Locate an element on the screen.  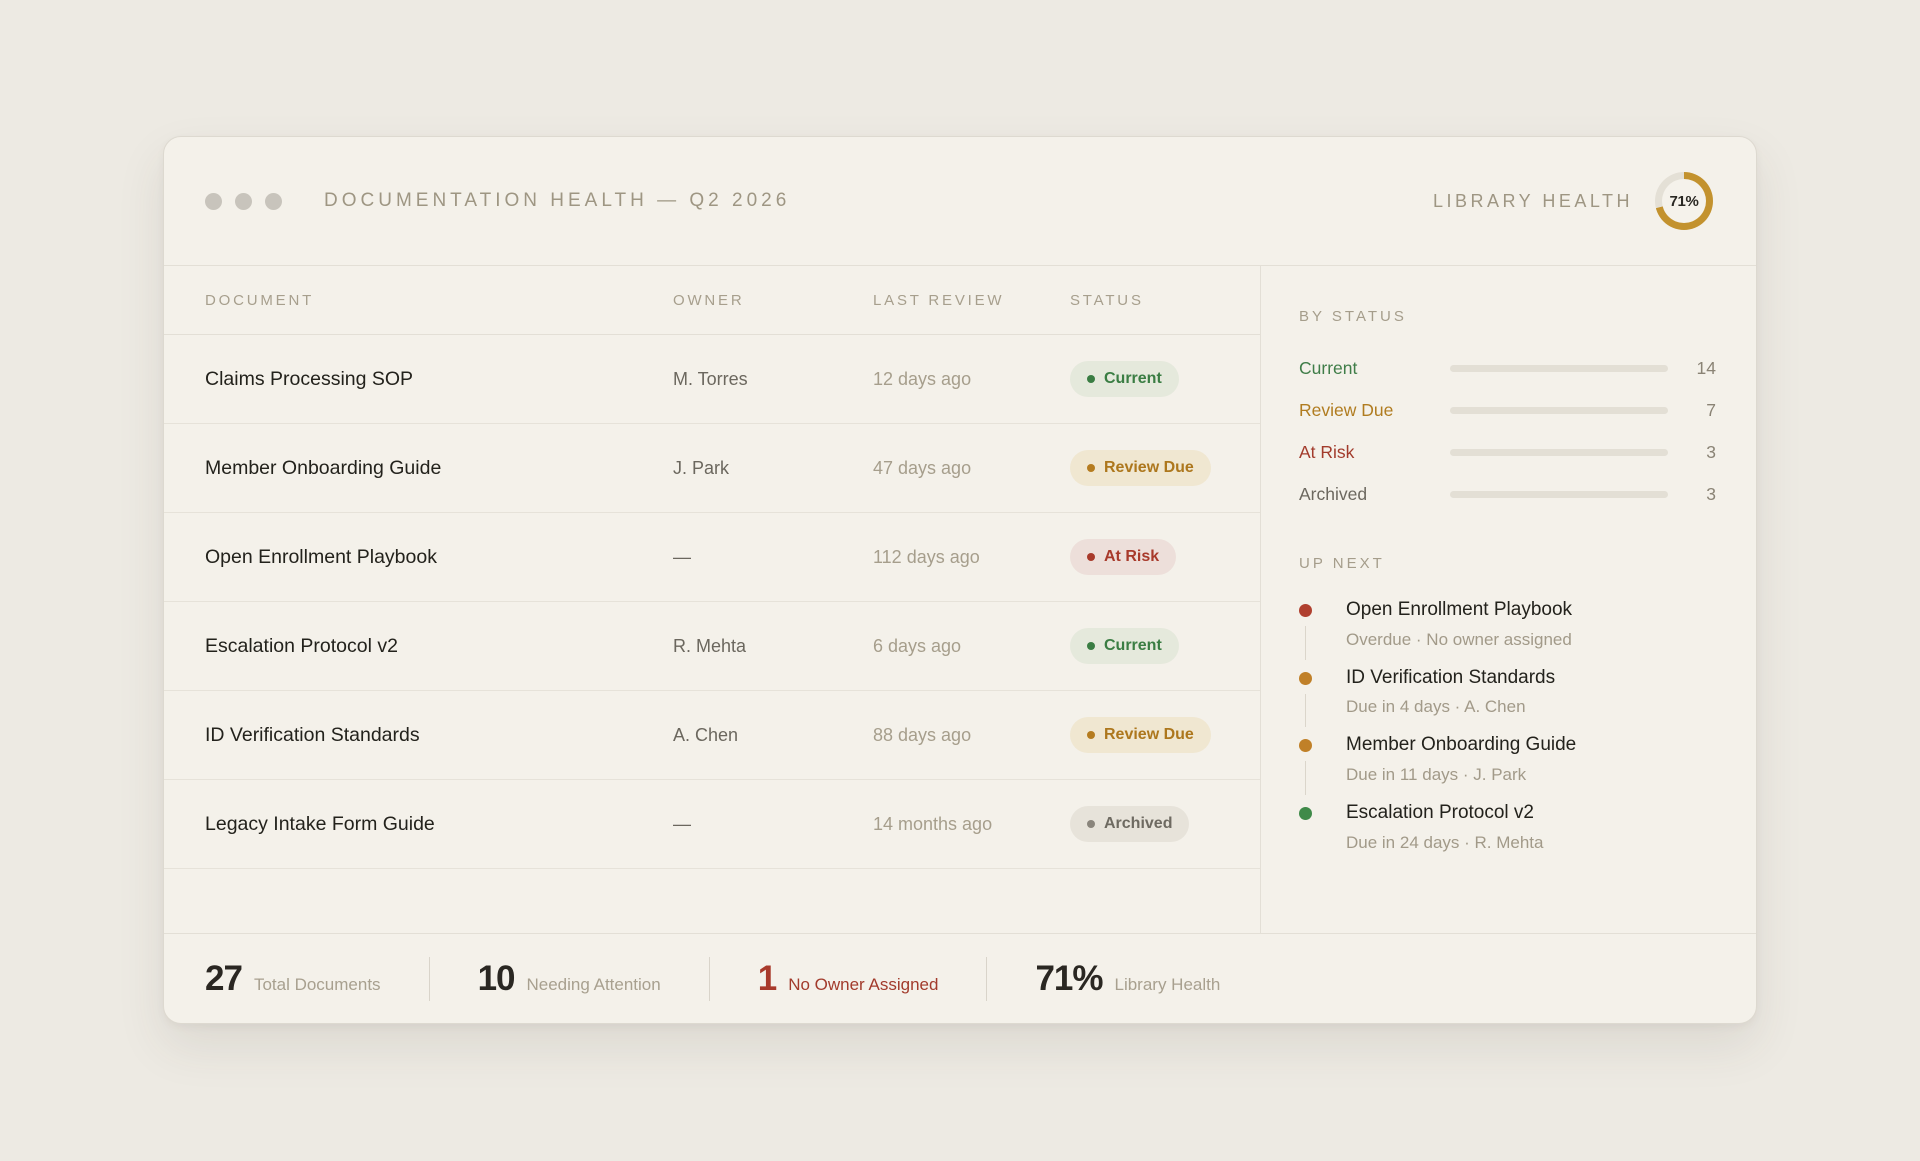
status-row-current: Current 14 is located at coordinates (1507, 368).